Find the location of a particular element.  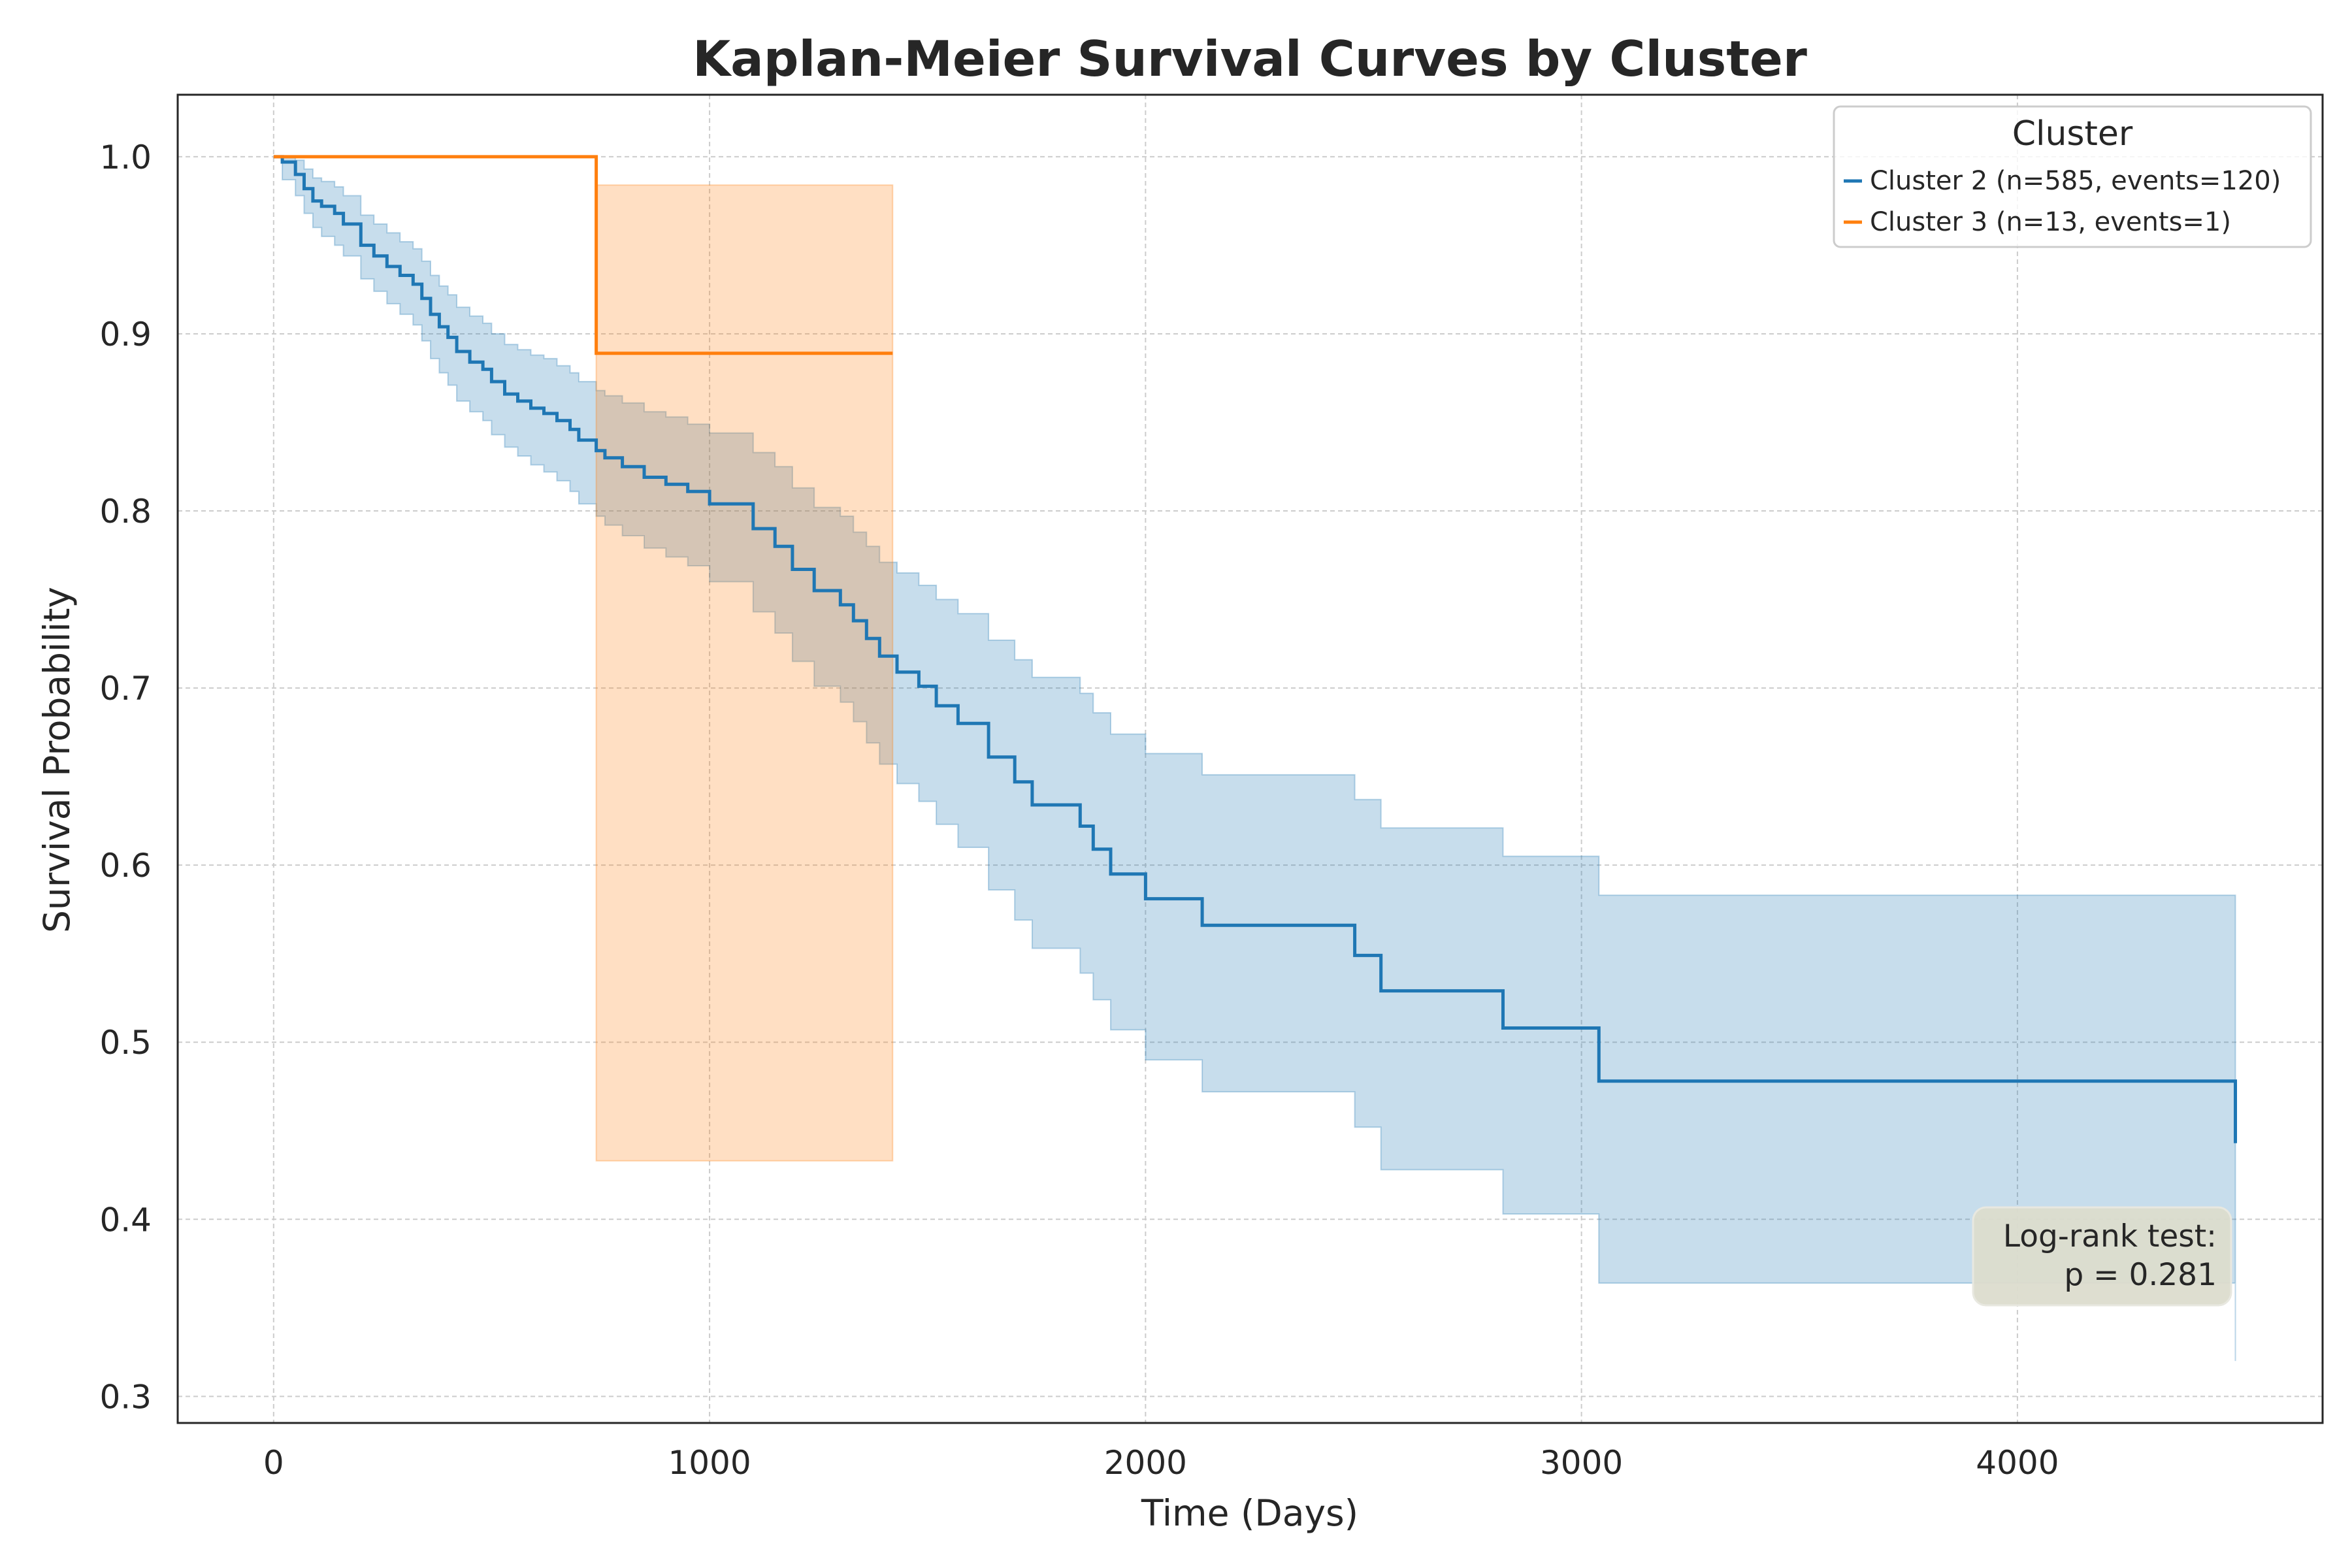

x-axis-label: Time (Days) is located at coordinates (1249, 1513).